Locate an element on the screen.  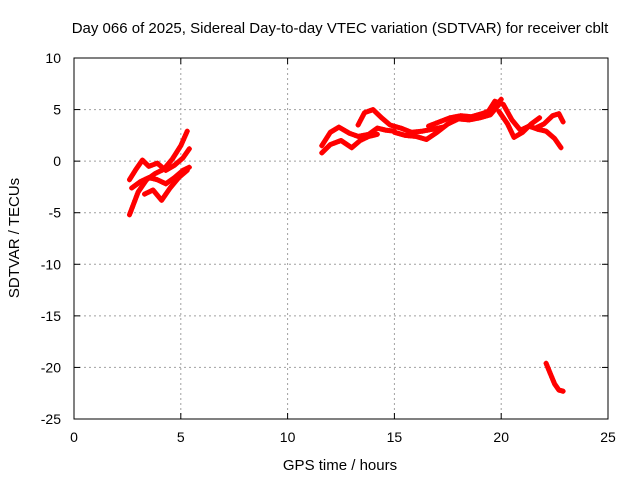
x-tick-label: 5 is located at coordinates (181, 437).